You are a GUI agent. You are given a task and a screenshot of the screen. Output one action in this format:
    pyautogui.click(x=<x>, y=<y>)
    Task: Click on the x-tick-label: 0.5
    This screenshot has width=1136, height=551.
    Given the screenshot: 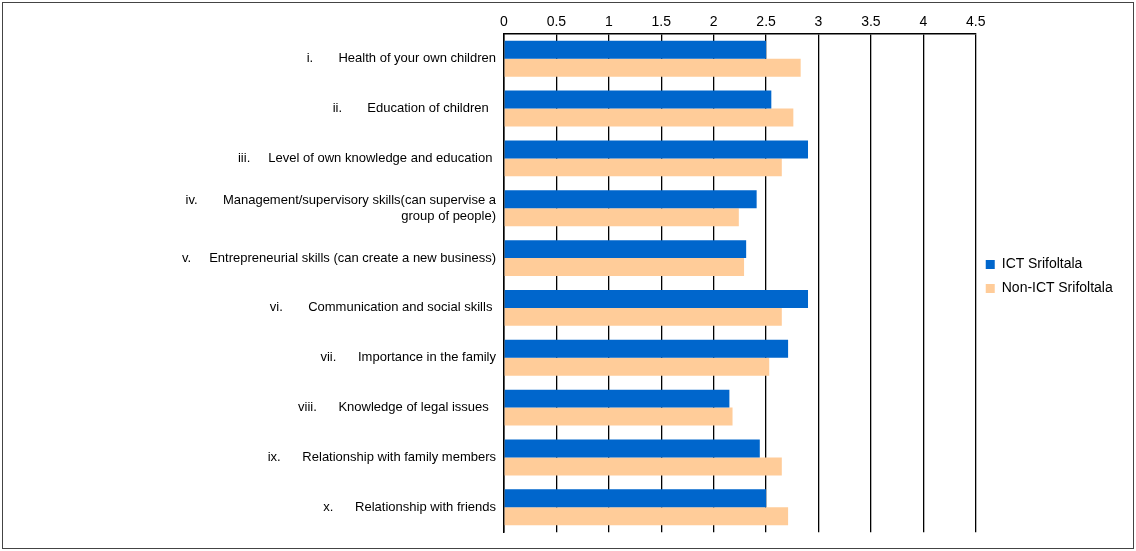 What is the action you would take?
    pyautogui.click(x=556, y=21)
    